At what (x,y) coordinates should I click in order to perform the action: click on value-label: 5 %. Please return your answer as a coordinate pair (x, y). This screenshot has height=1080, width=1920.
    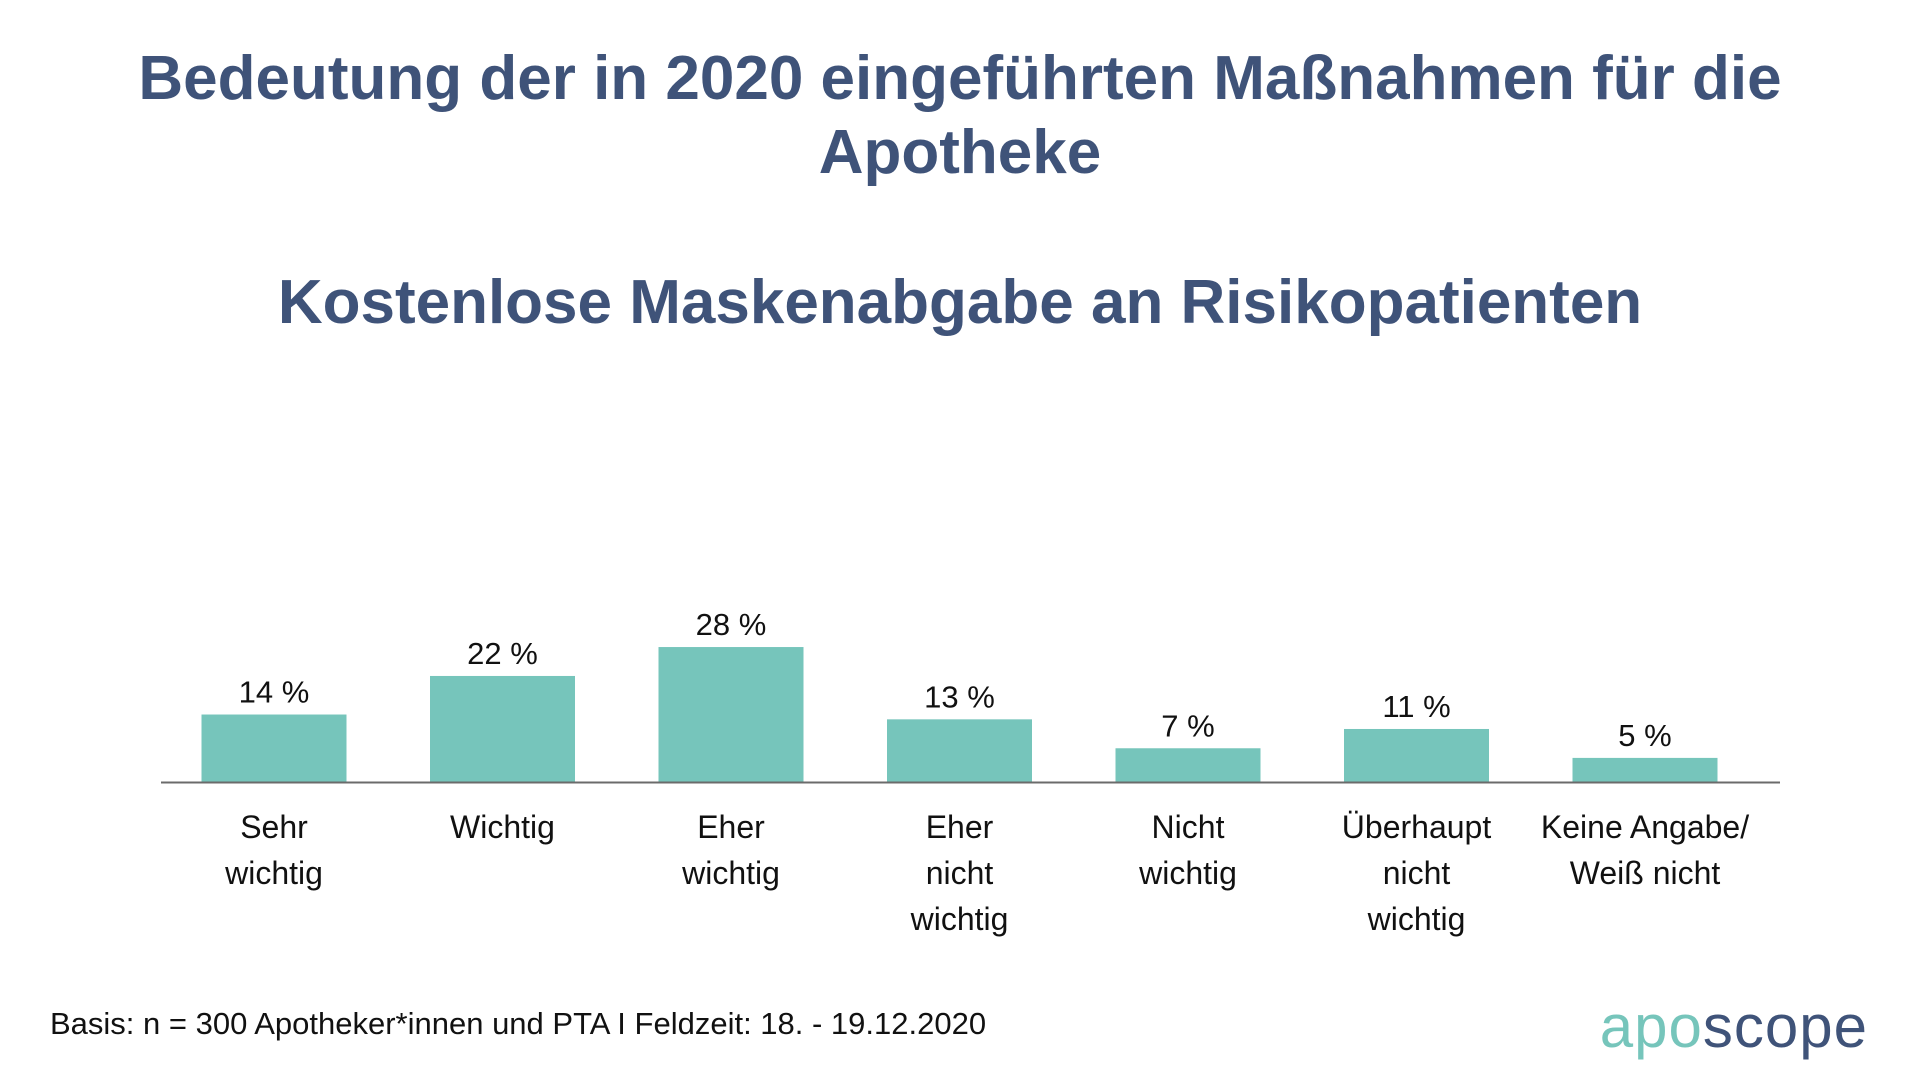
    Looking at the image, I should click on (1644, 735).